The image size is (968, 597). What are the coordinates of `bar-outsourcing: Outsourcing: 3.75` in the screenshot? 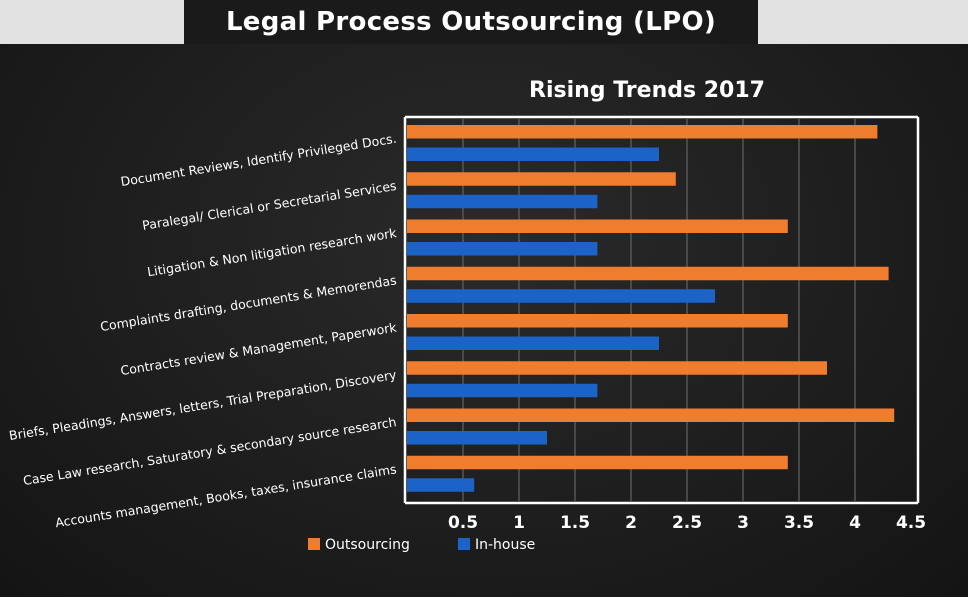 It's located at (617, 368).